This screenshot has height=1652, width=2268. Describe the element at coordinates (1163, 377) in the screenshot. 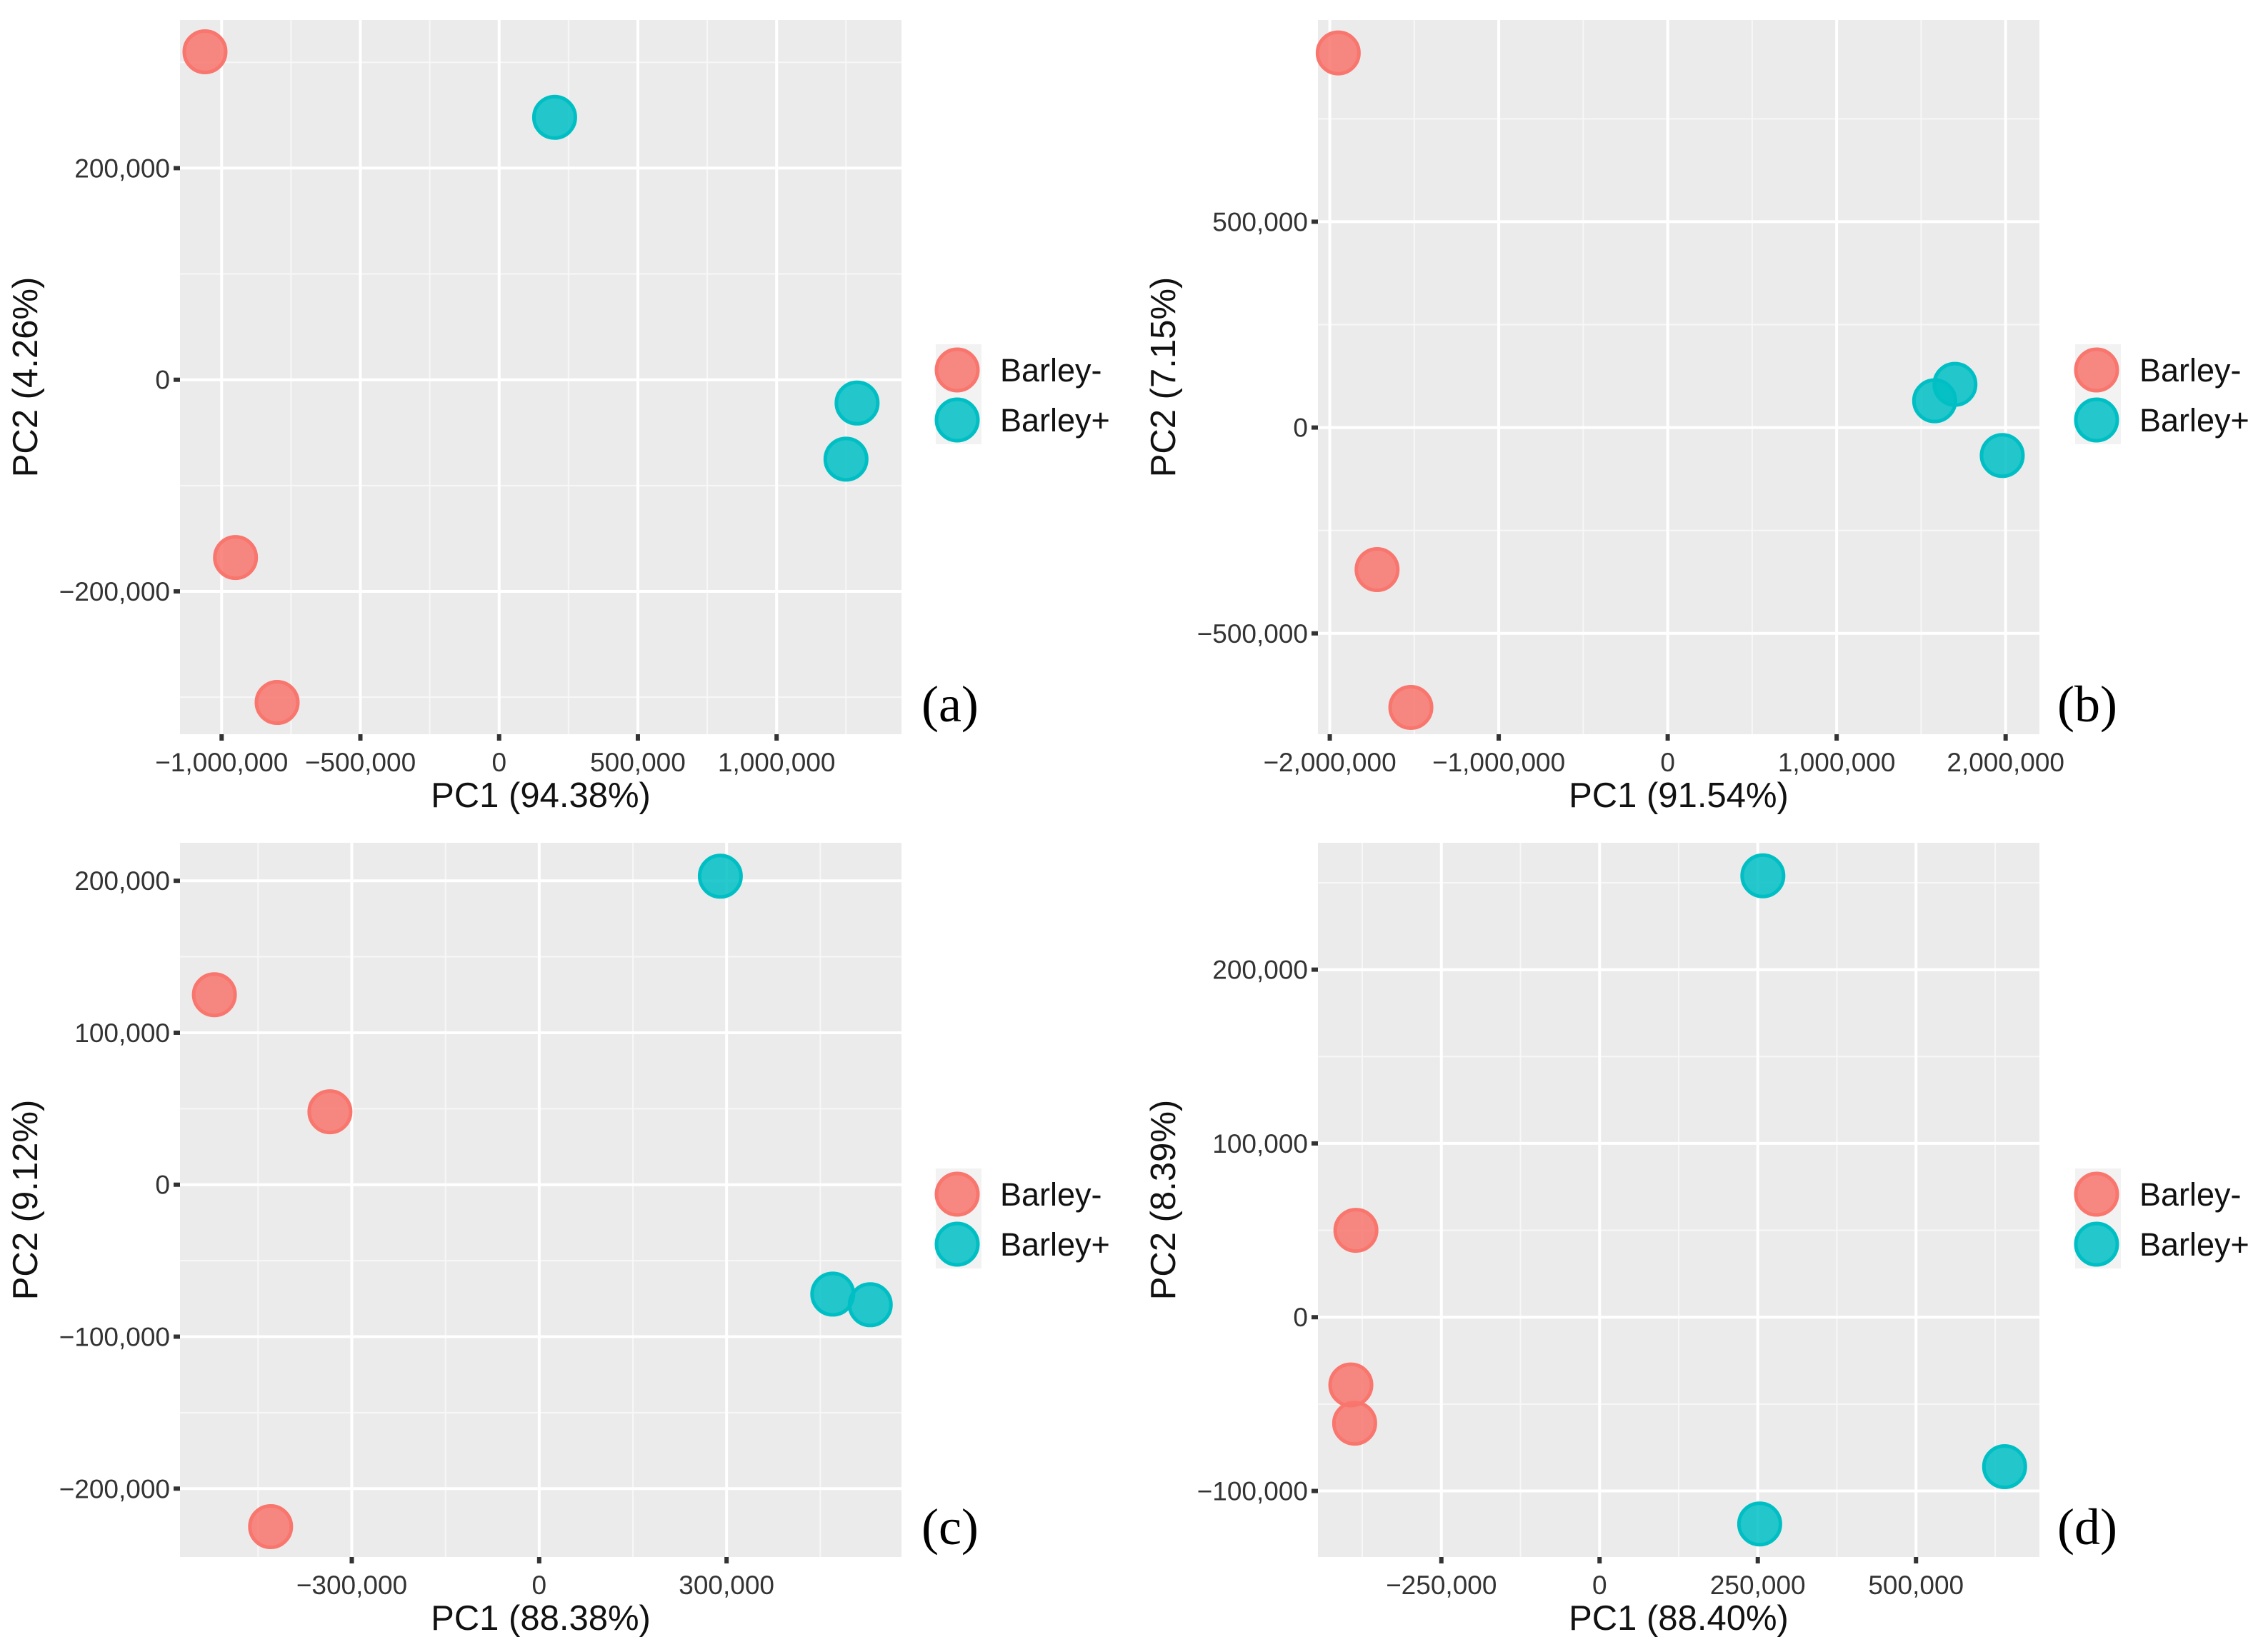

I see `y-axis-title: PC2 (7.15%)` at that location.